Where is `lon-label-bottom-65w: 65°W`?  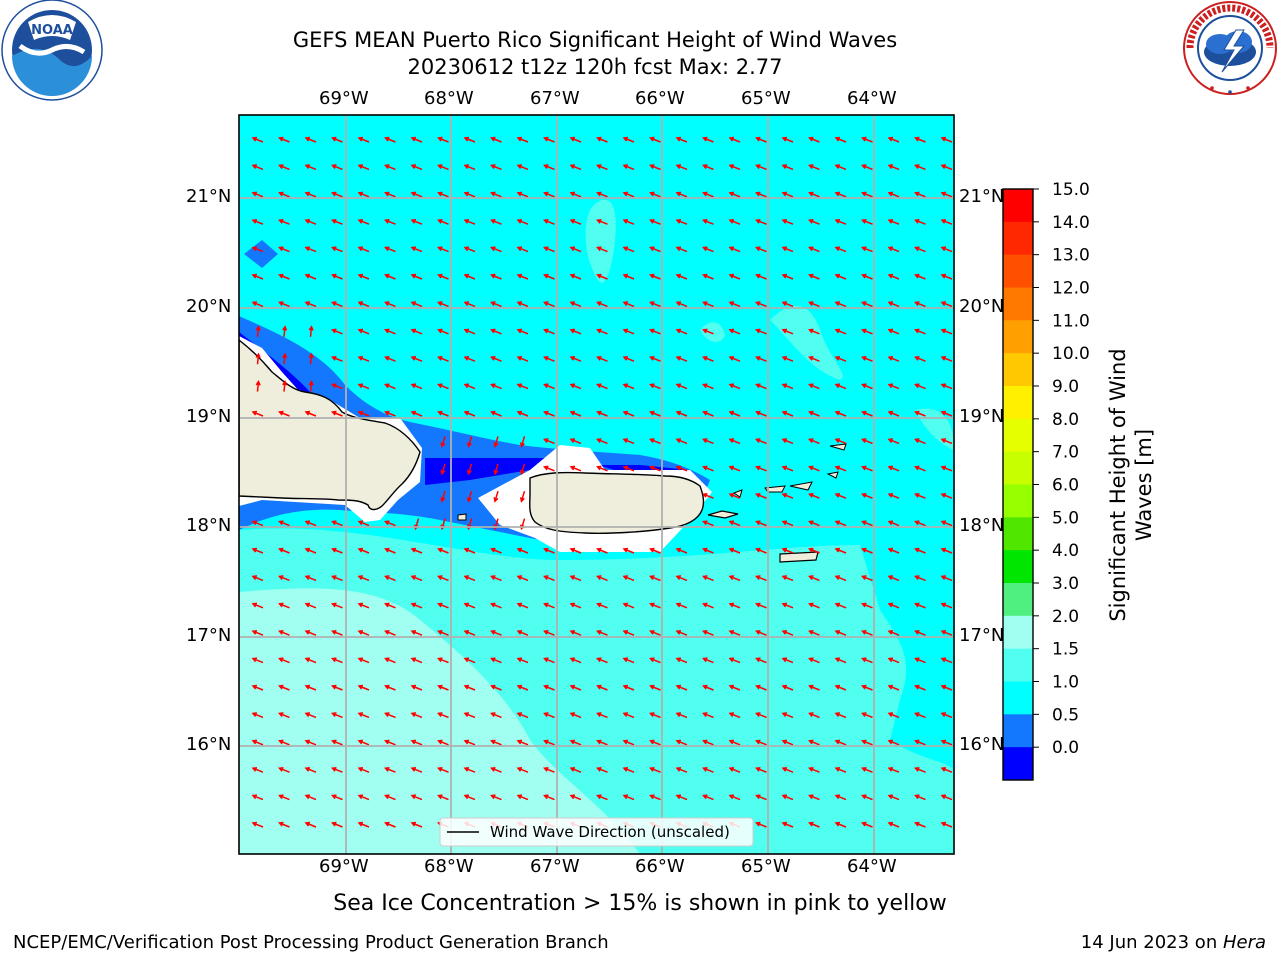 lon-label-bottom-65w: 65°W is located at coordinates (766, 866).